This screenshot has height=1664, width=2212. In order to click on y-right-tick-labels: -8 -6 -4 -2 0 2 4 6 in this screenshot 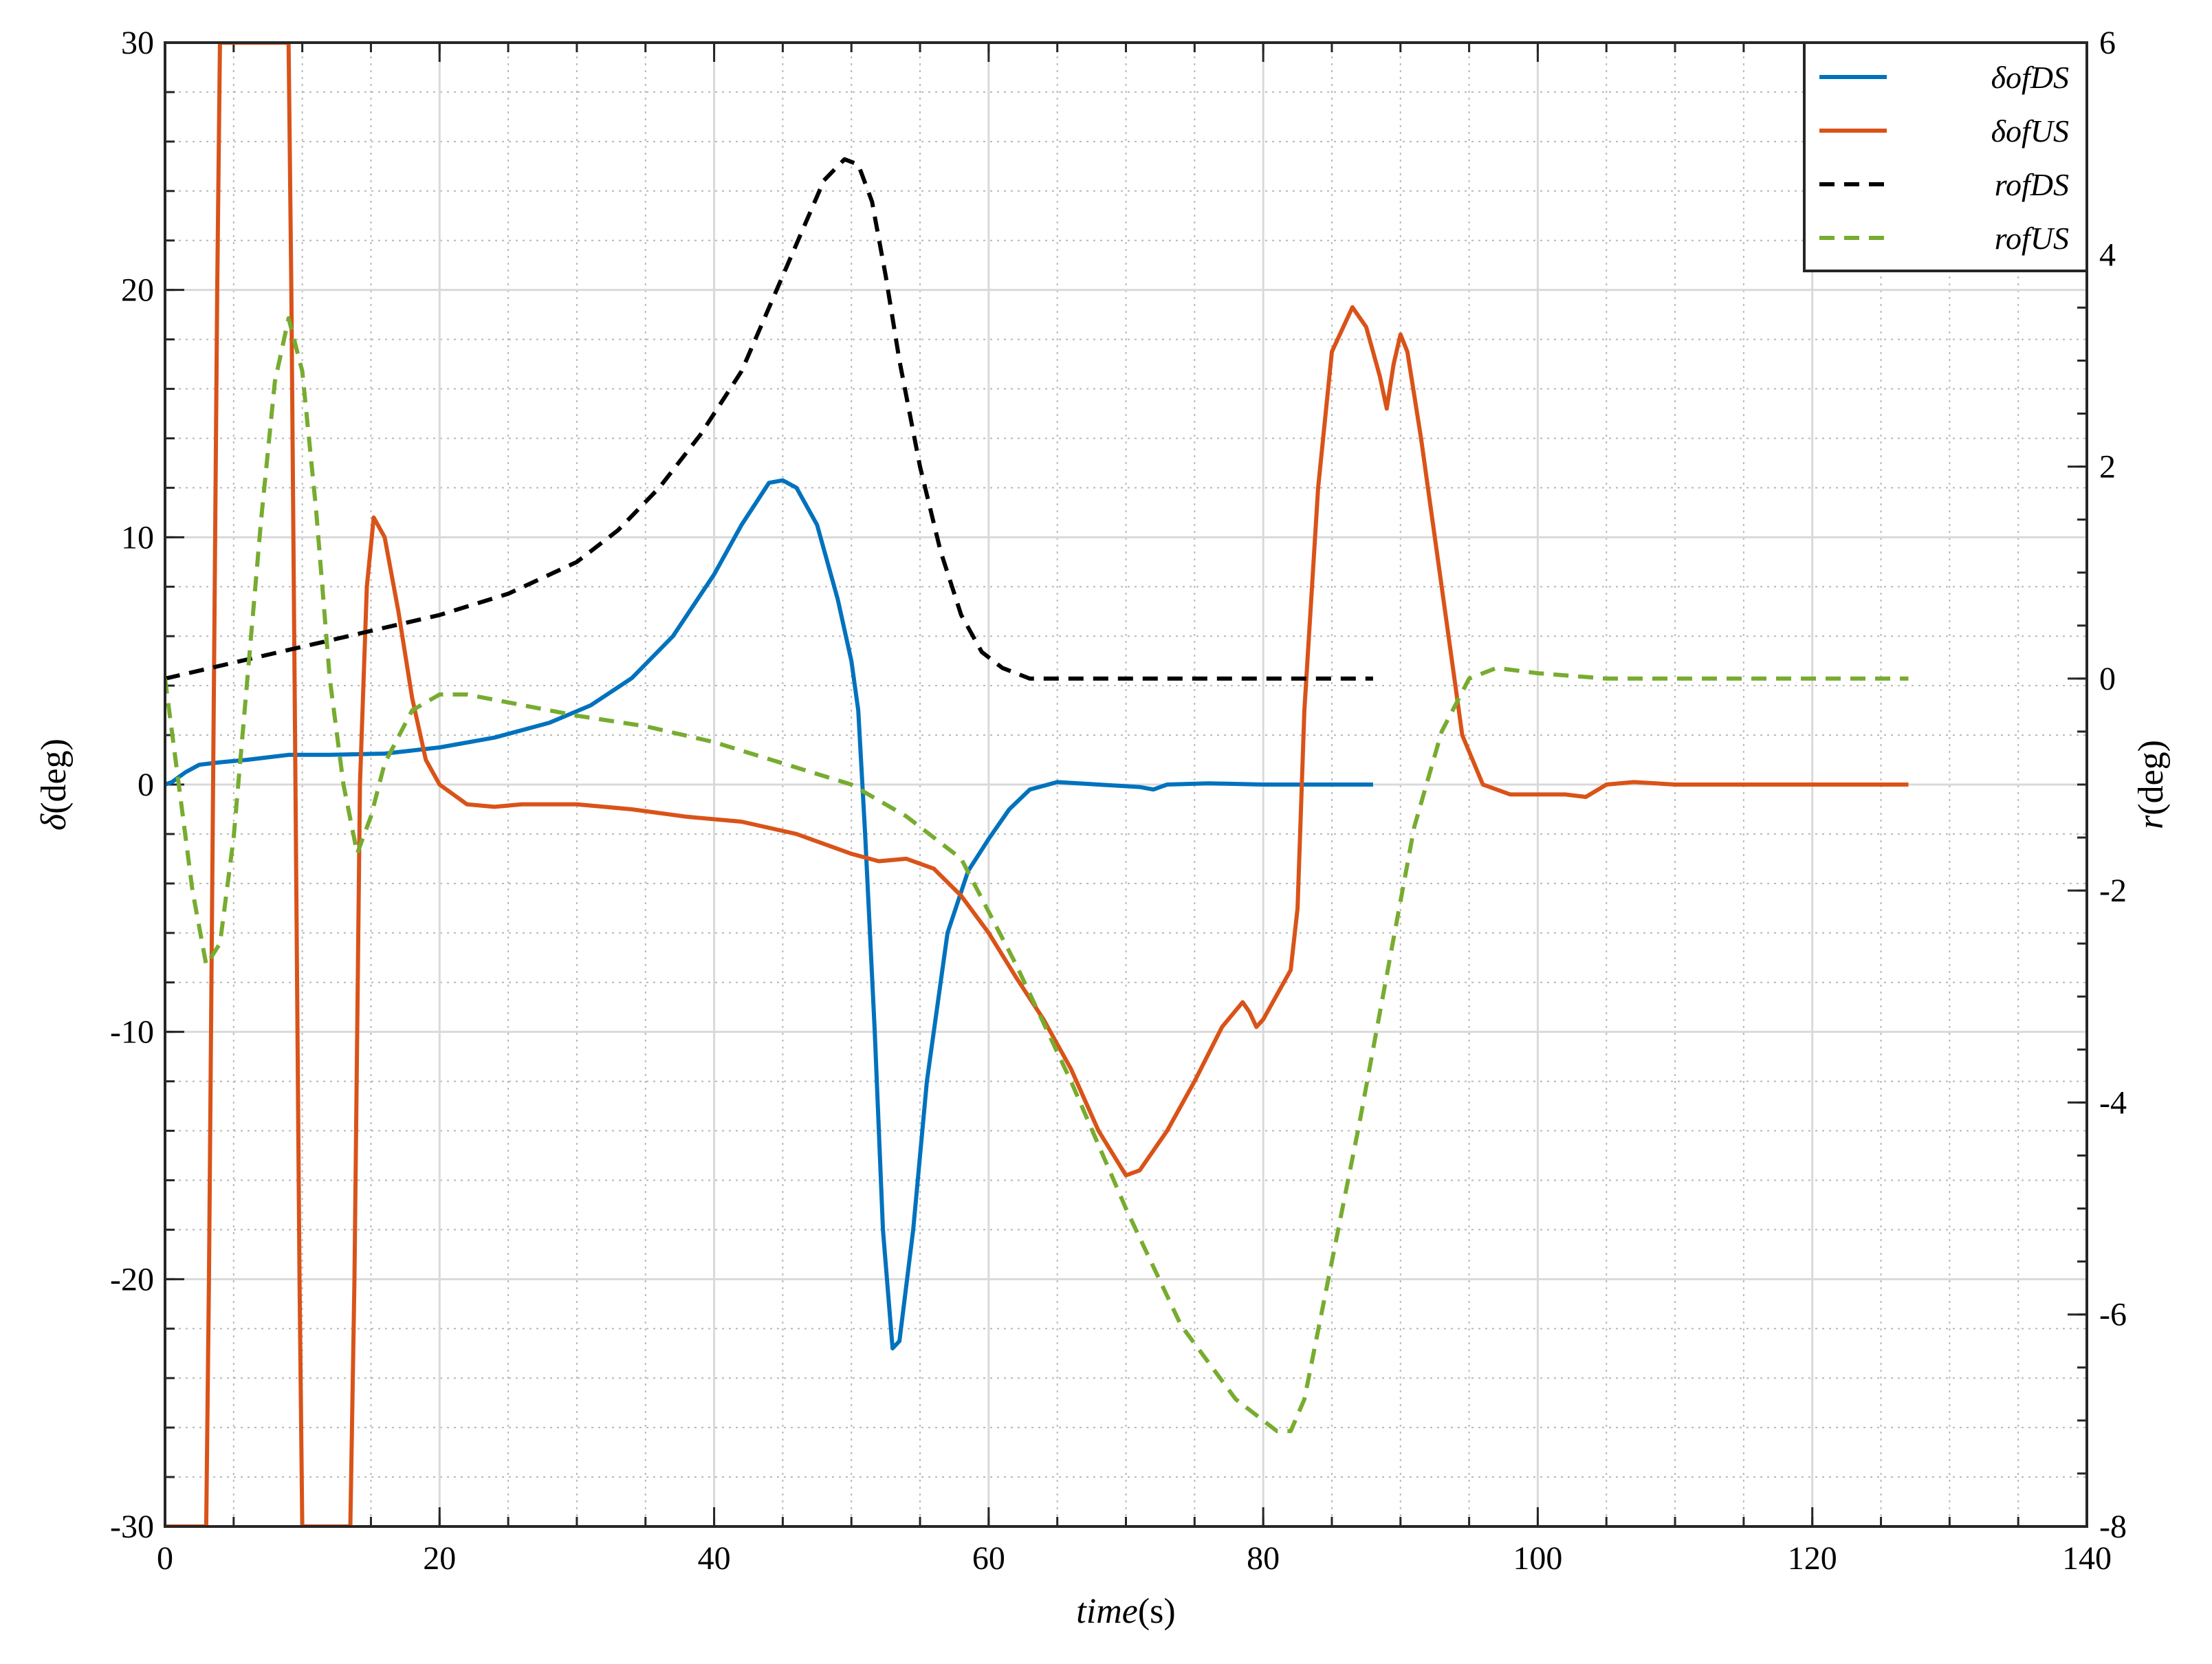, I will do `click(2113, 785)`.